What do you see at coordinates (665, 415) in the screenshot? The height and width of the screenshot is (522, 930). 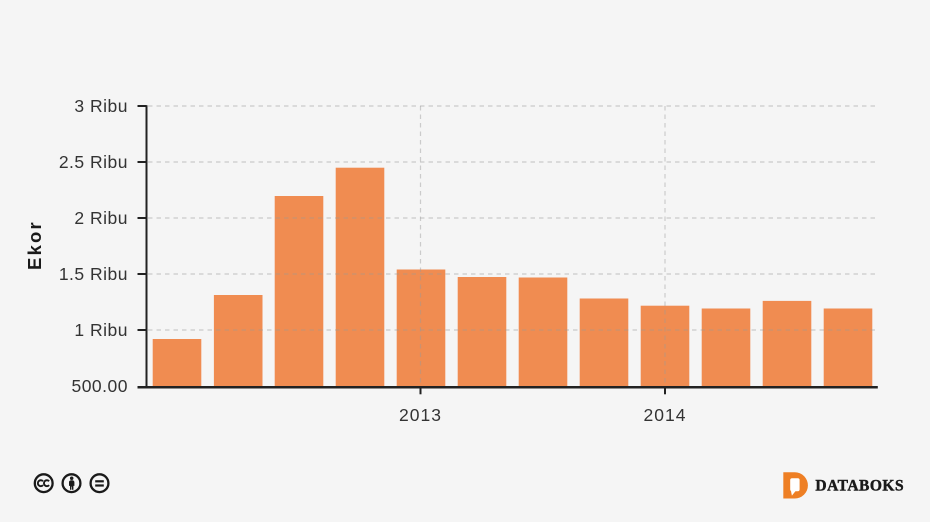 I see `svg-text: 2014` at bounding box center [665, 415].